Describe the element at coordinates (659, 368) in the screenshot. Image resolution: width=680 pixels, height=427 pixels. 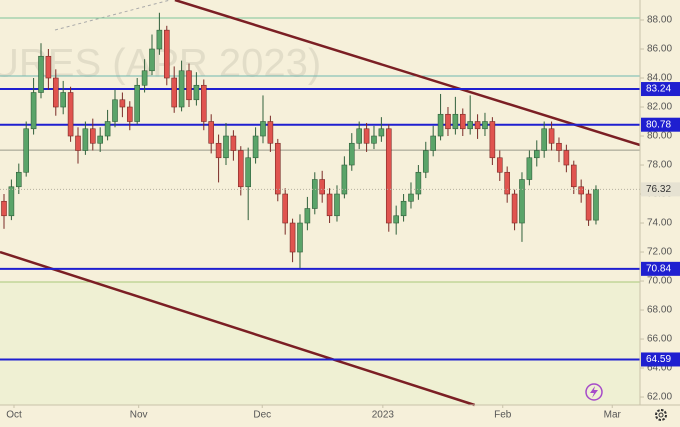
I see `y-tick-label: 64.00` at that location.